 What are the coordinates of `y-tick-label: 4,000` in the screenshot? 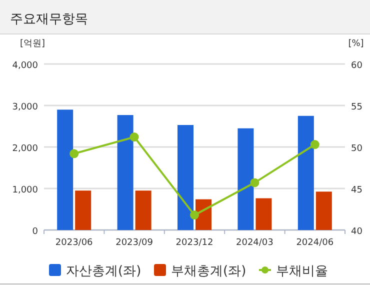 It's located at (25, 66).